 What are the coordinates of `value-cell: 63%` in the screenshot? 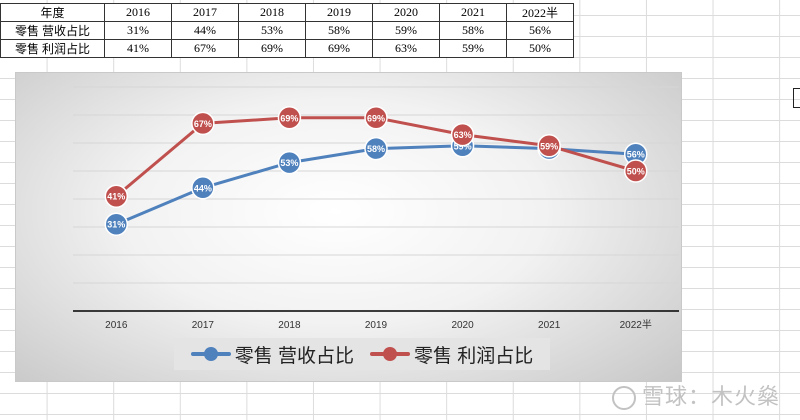 It's located at (406, 48).